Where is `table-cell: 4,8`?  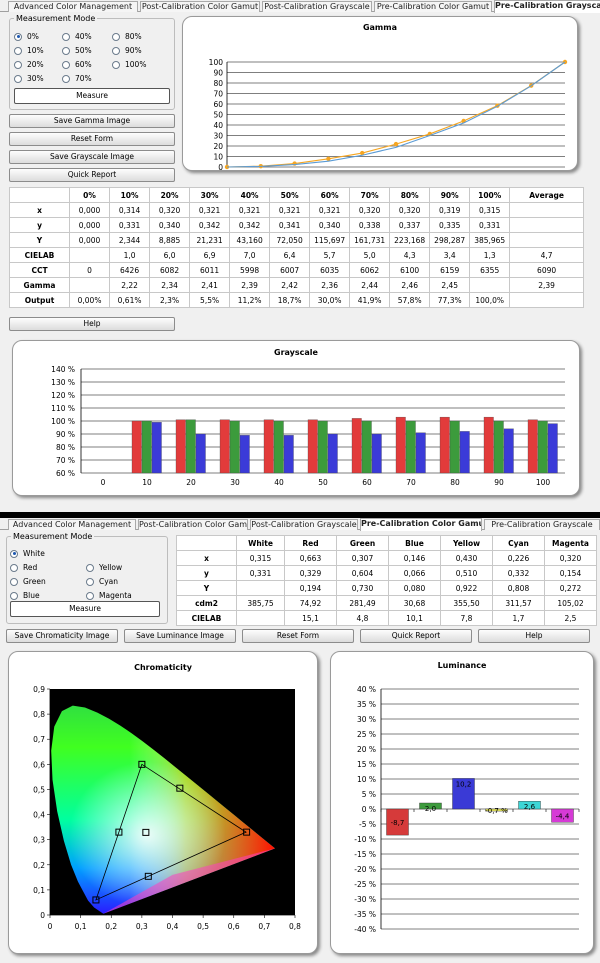 table-cell: 4,8 is located at coordinates (362, 618).